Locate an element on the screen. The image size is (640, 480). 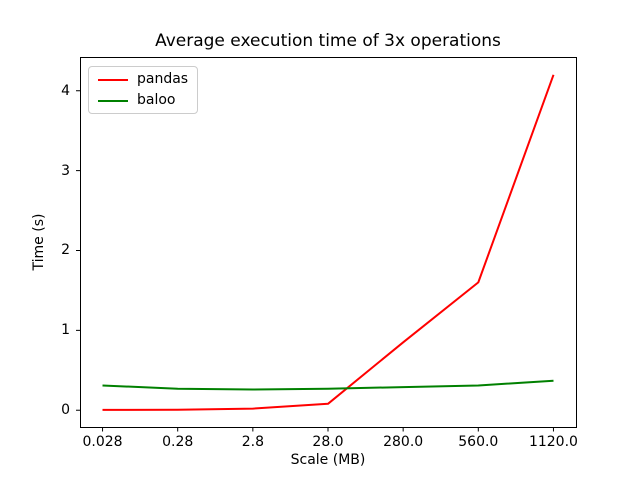
y-tick-label: 3 is located at coordinates (65, 170).